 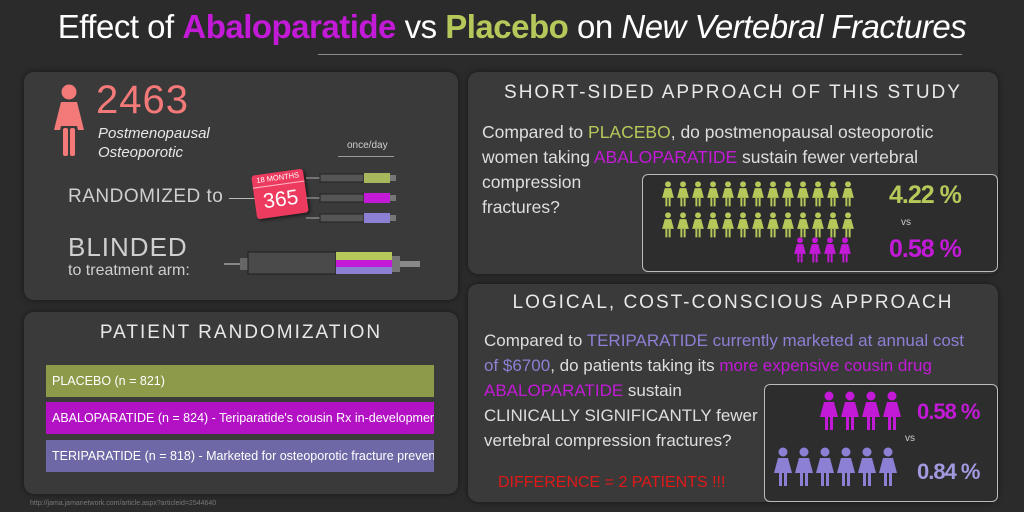 What do you see at coordinates (794, 26) in the screenshot?
I see `title-outcome: New Vertebral Fractures` at bounding box center [794, 26].